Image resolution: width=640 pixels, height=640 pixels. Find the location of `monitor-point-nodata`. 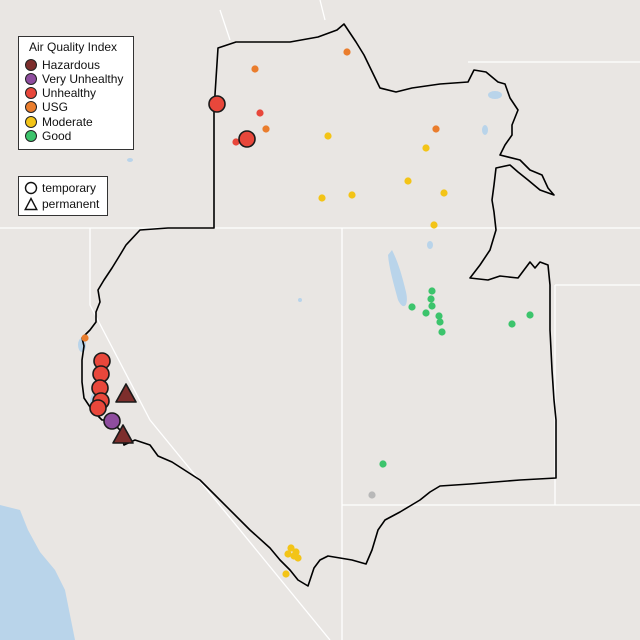

monitor-point-nodata is located at coordinates (372, 495).